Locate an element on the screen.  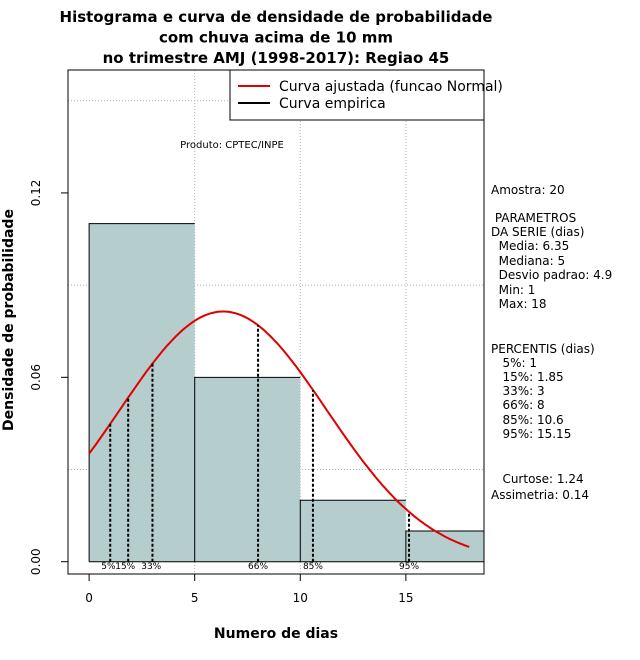
y-tick-label: 0.00 is located at coordinates (36, 561).